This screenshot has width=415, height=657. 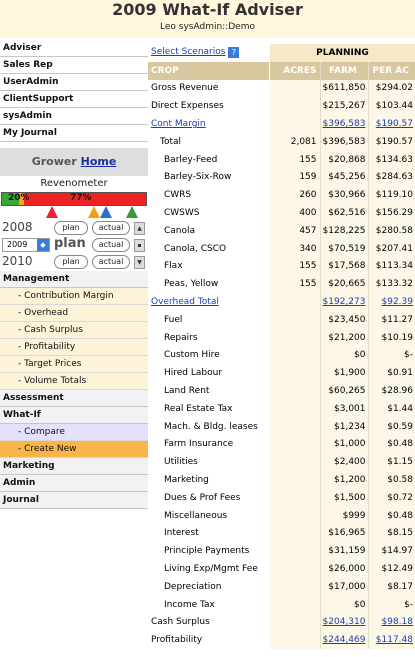 What do you see at coordinates (343, 391) in the screenshot?
I see `farm-cell: $60,265` at bounding box center [343, 391].